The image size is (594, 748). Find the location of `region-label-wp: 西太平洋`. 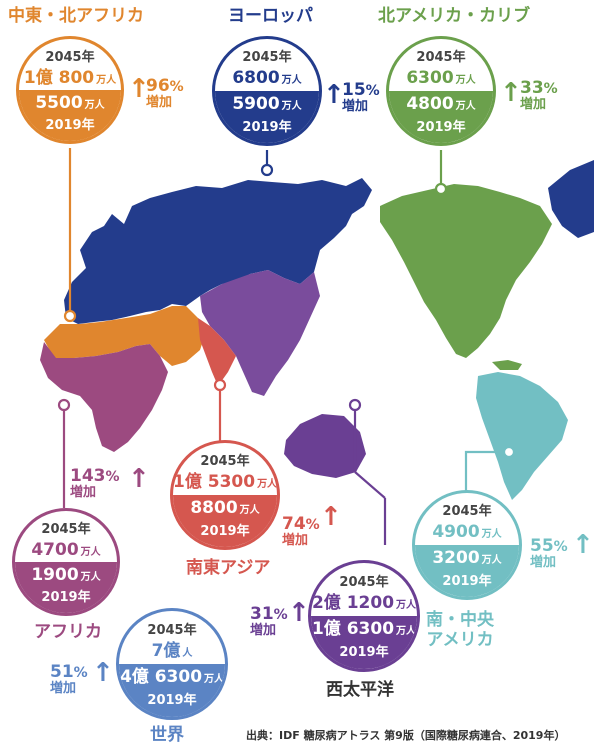

region-label-wp: 西太平洋 is located at coordinates (360, 690).